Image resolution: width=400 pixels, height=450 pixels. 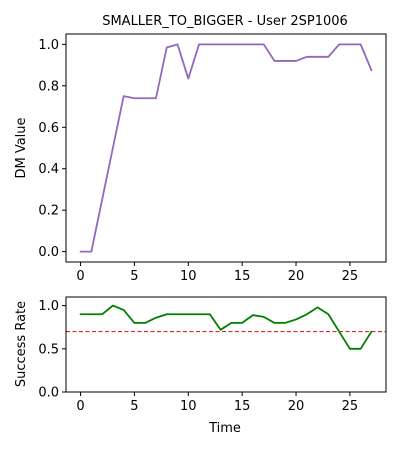 What do you see at coordinates (48, 169) in the screenshot?
I see `y-tick-label: 0.4` at bounding box center [48, 169].